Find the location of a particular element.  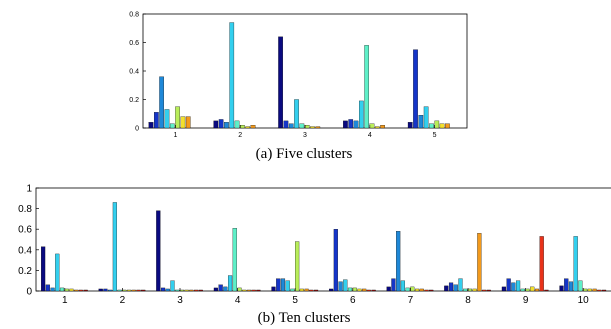

x-tick-label: 4 is located at coordinates (238, 300).